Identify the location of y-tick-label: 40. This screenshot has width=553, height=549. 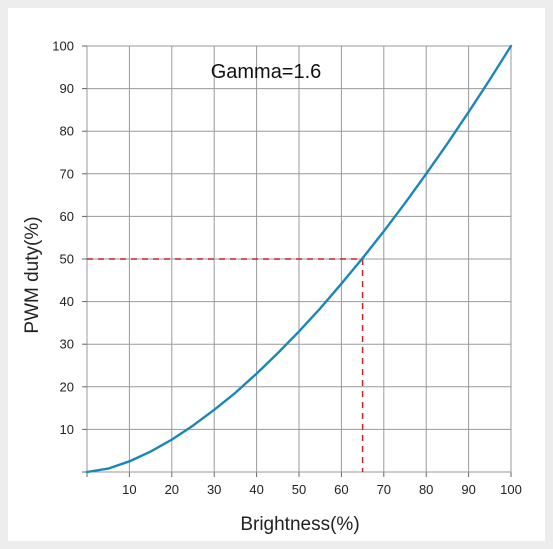
(67, 301).